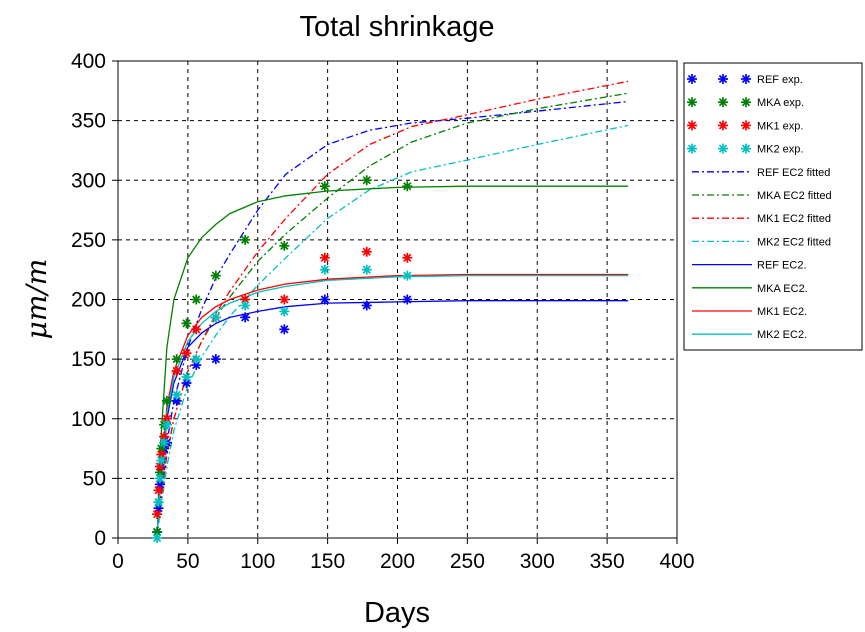 The width and height of the screenshot is (865, 632). I want to click on legend-entry-mk2-ec2: MK2 EC2., so click(749, 335).